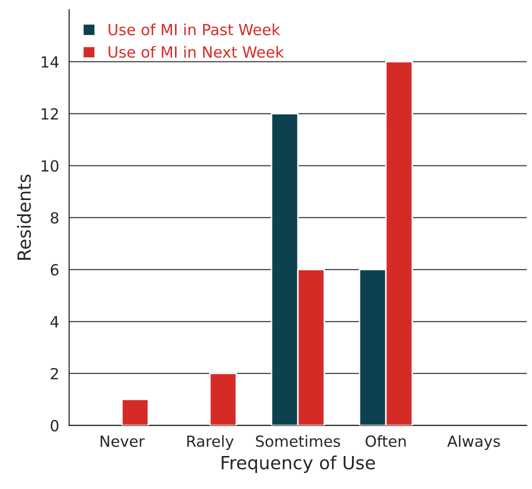  I want to click on y-tick-label: 8, so click(54, 218).